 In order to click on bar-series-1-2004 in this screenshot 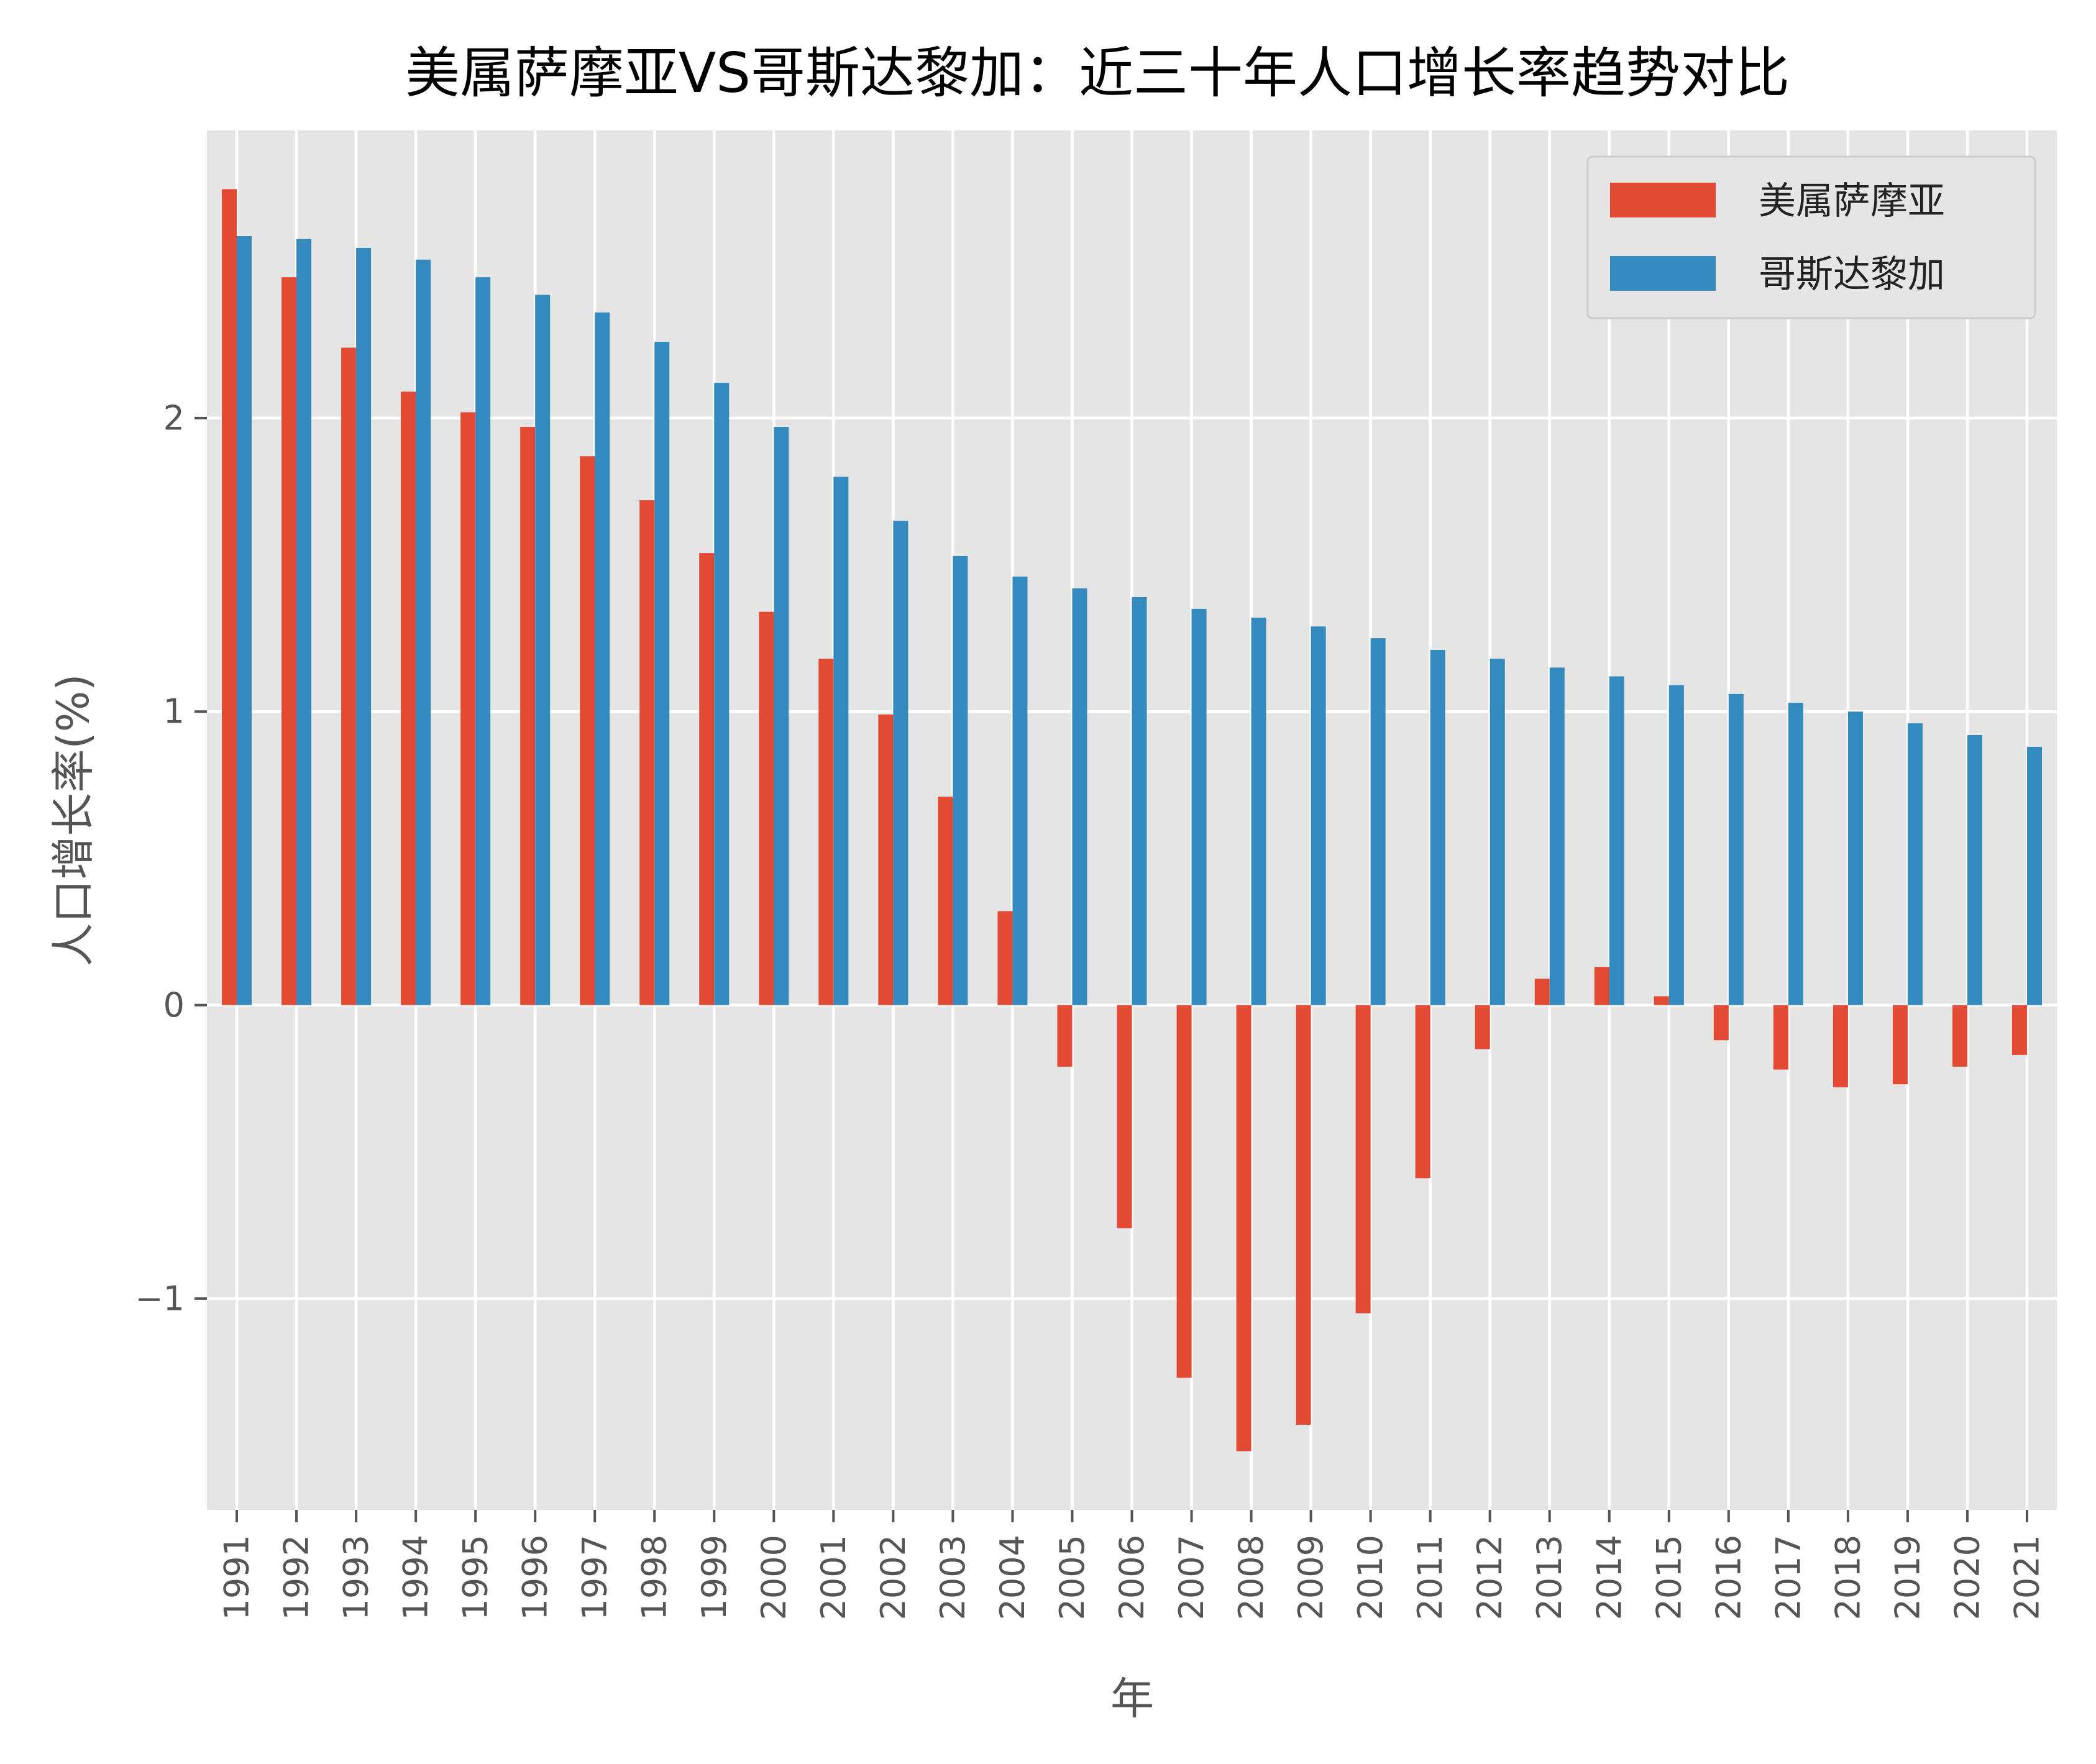, I will do `click(1005, 958)`.